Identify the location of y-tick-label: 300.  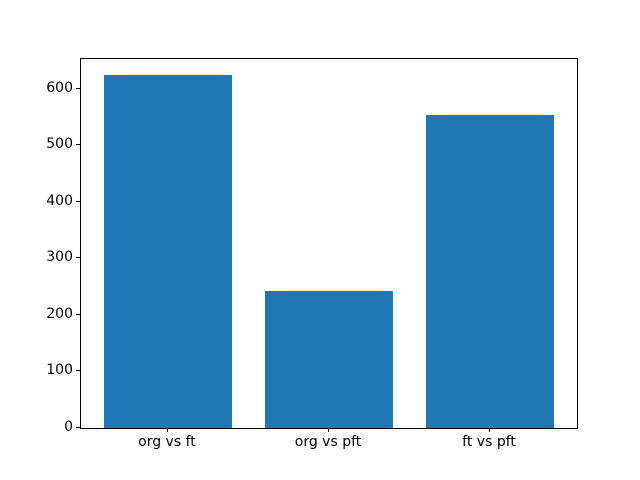
(59, 257).